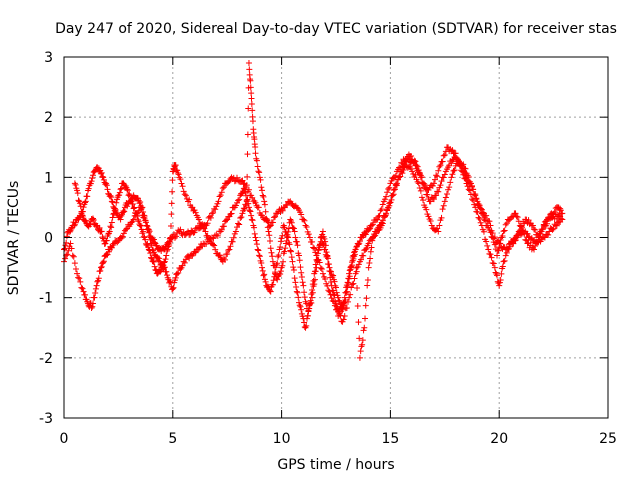  I want to click on x-tick-label: 5, so click(172, 439).